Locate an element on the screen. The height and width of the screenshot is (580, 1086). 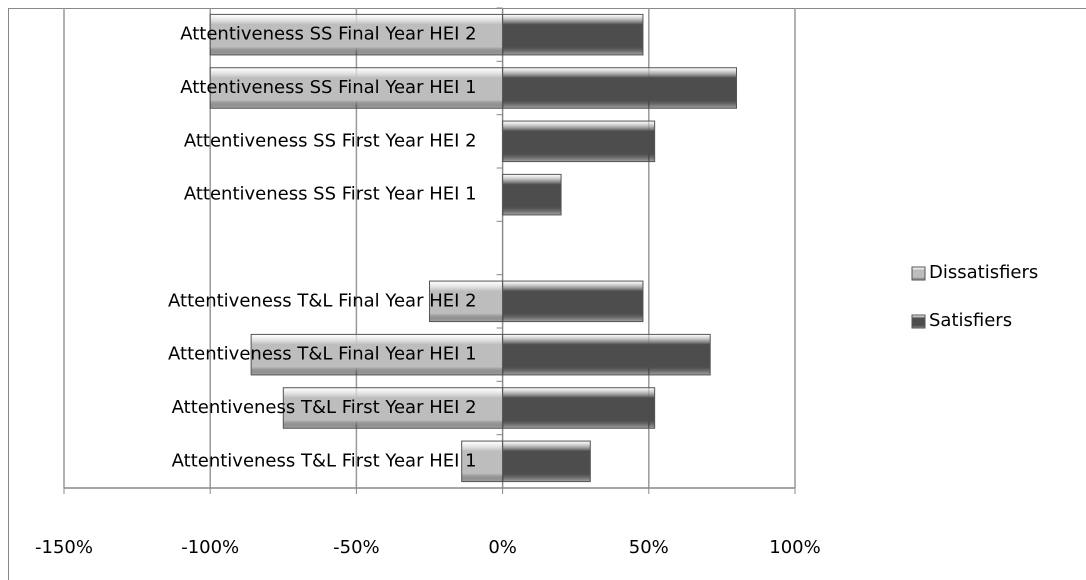
y-tick-label: Attentiveness SS Final Year HEI 1 is located at coordinates (328, 87).